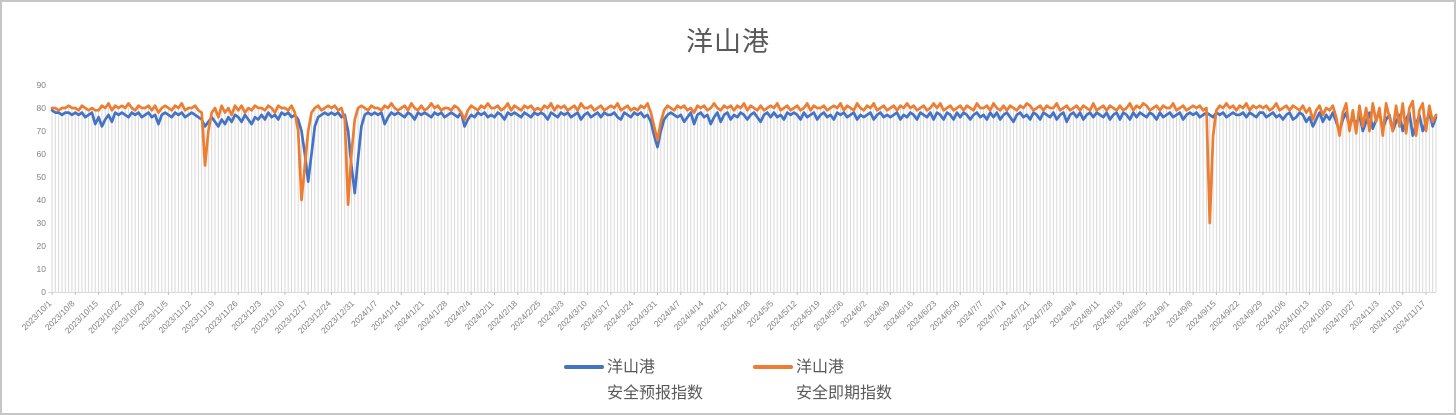  What do you see at coordinates (42, 154) in the screenshot?
I see `svg-text: 60` at bounding box center [42, 154].